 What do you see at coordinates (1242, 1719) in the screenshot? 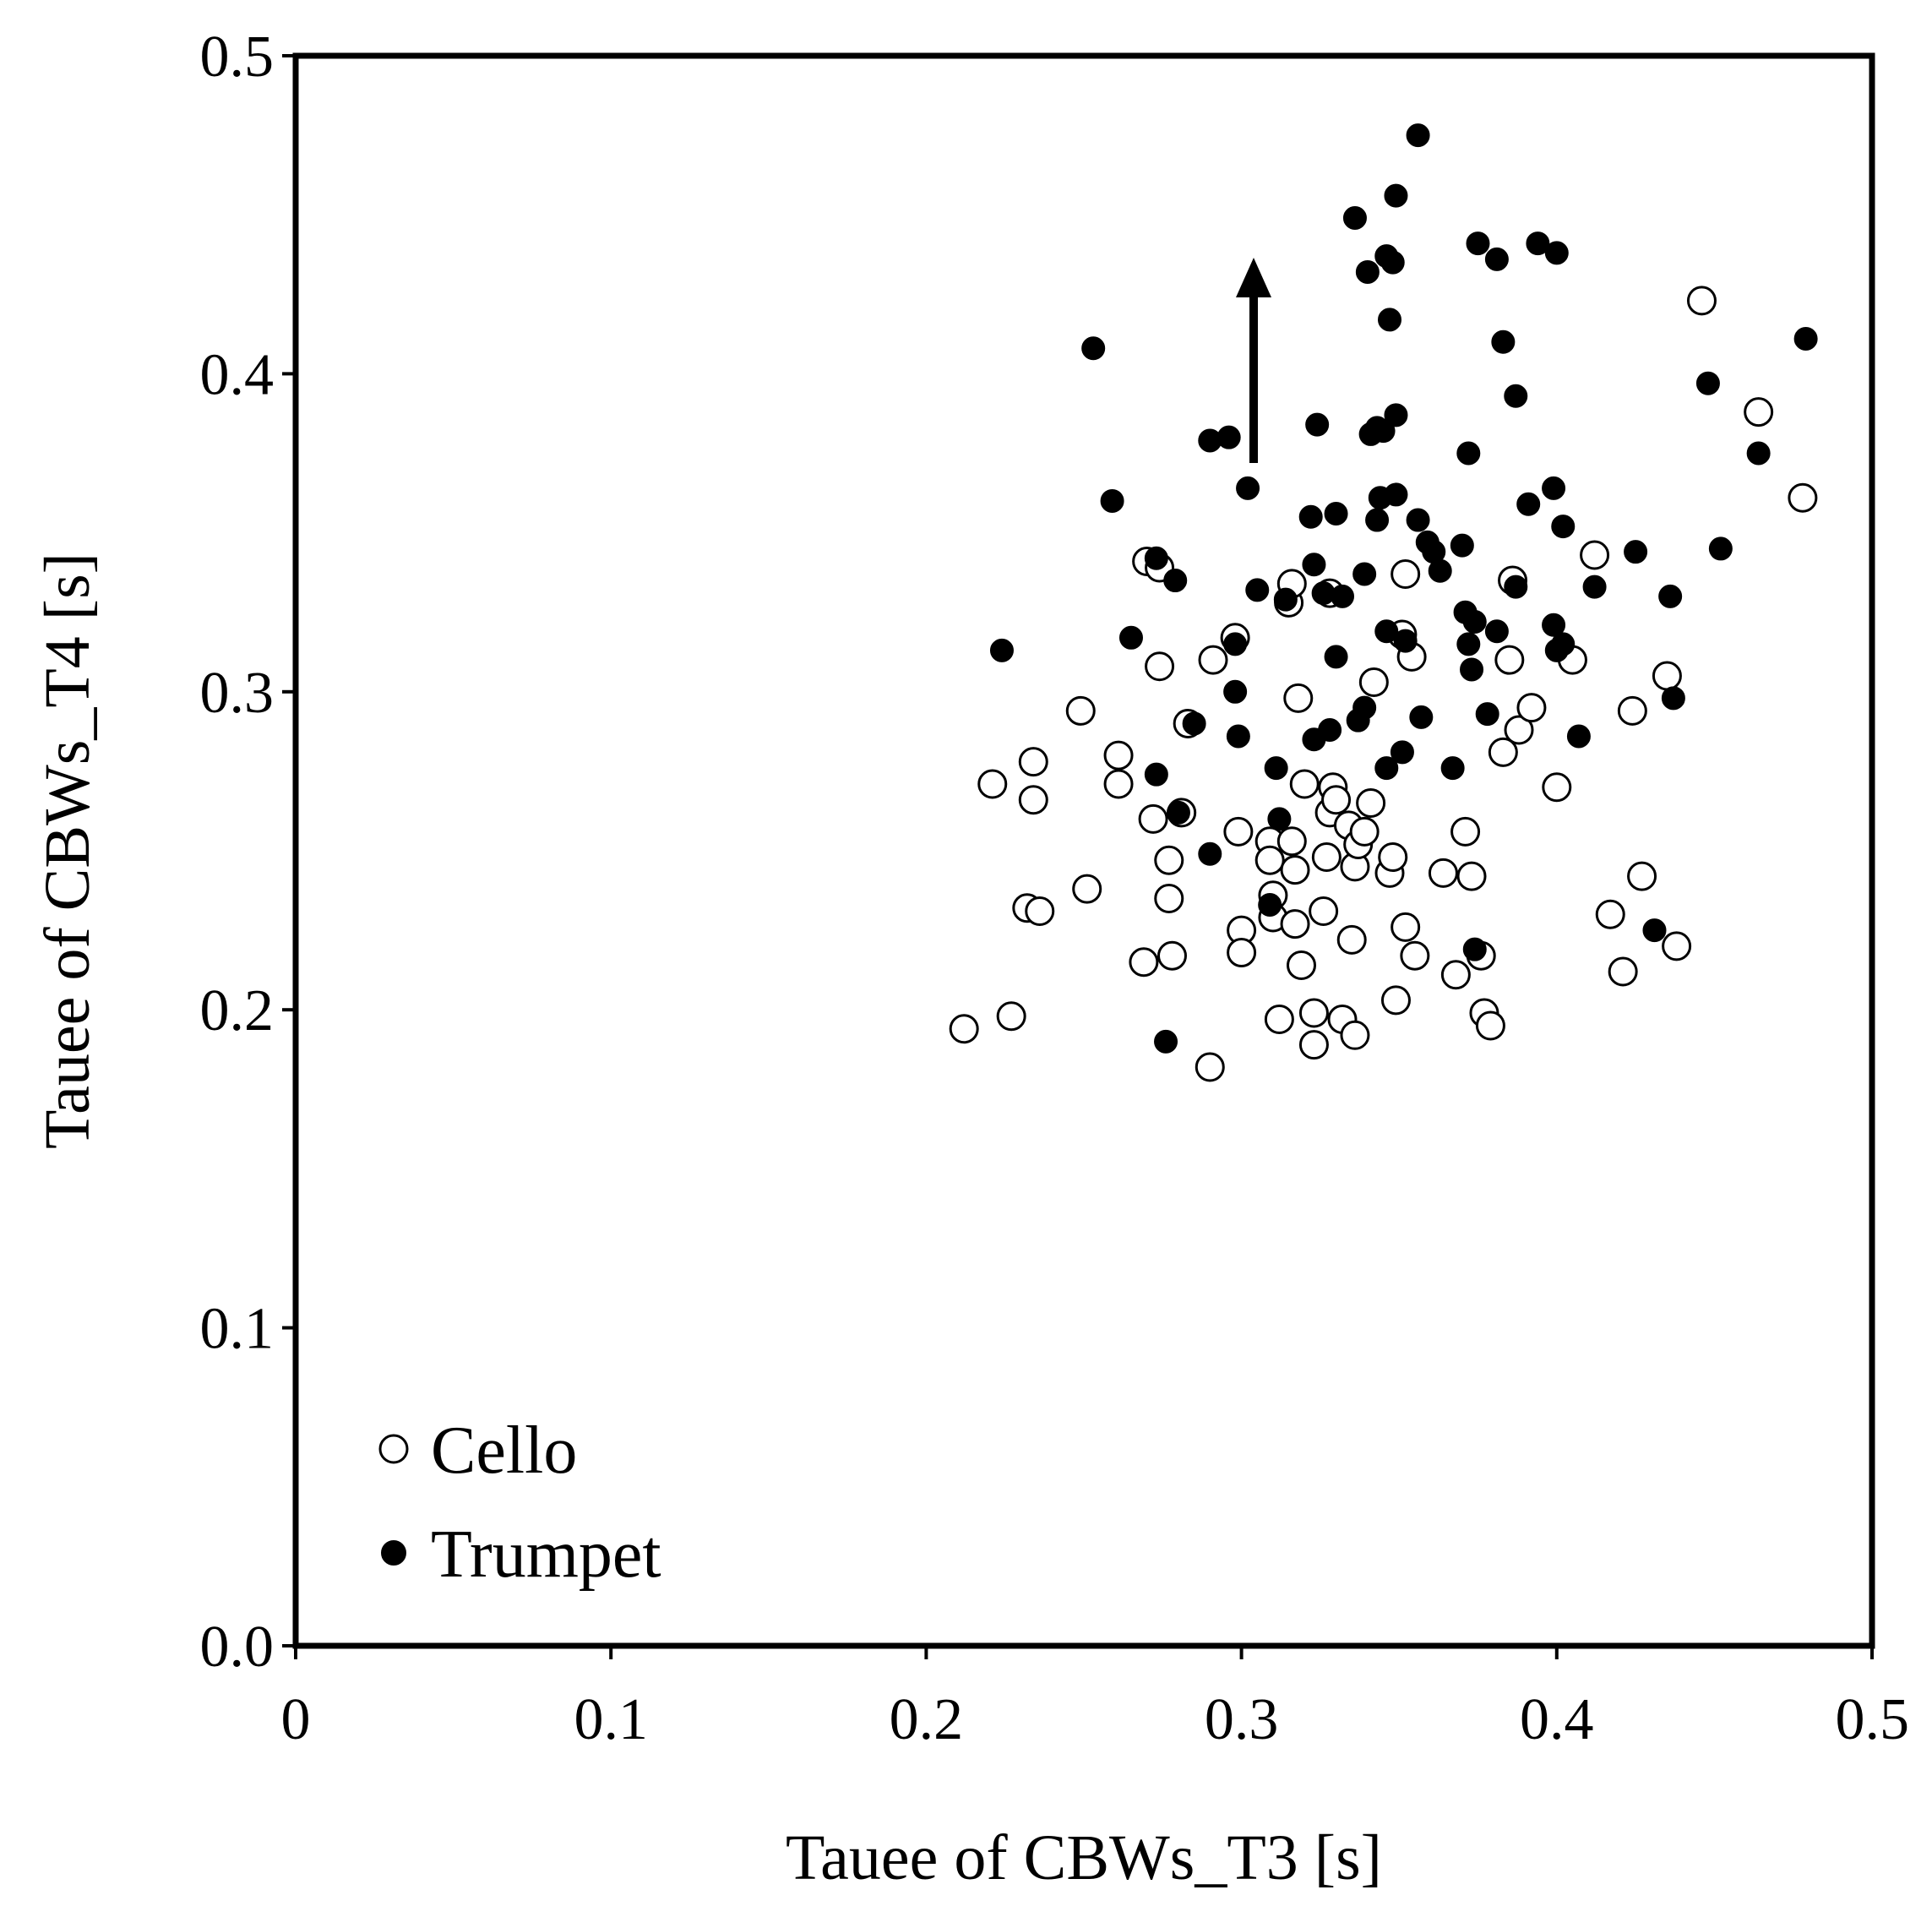
I see `x-tick-label: 0.3` at bounding box center [1242, 1719].